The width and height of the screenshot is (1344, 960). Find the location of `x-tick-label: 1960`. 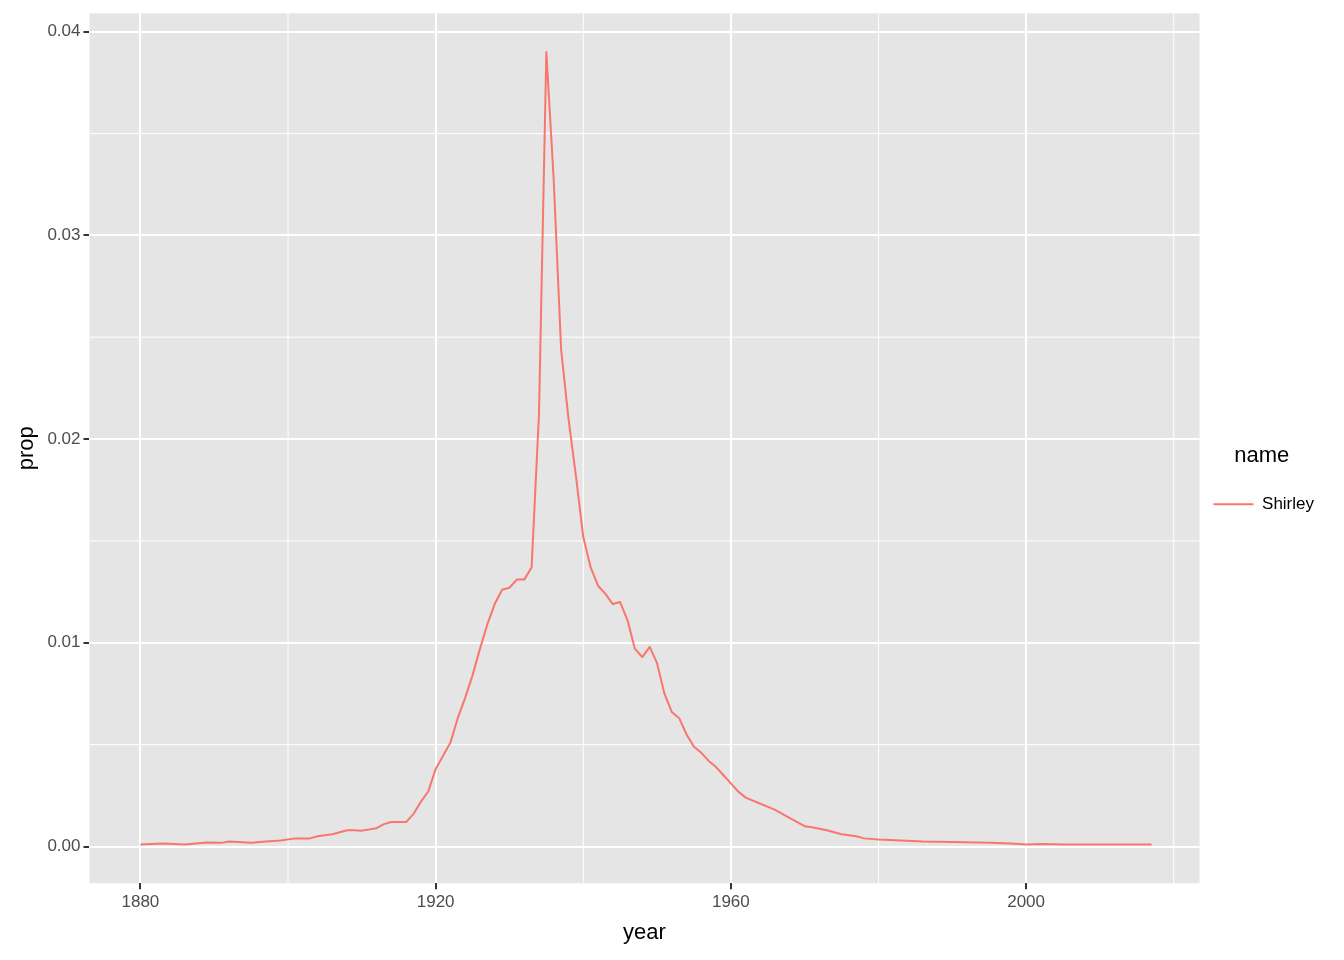

x-tick-label: 1960 is located at coordinates (730, 902).